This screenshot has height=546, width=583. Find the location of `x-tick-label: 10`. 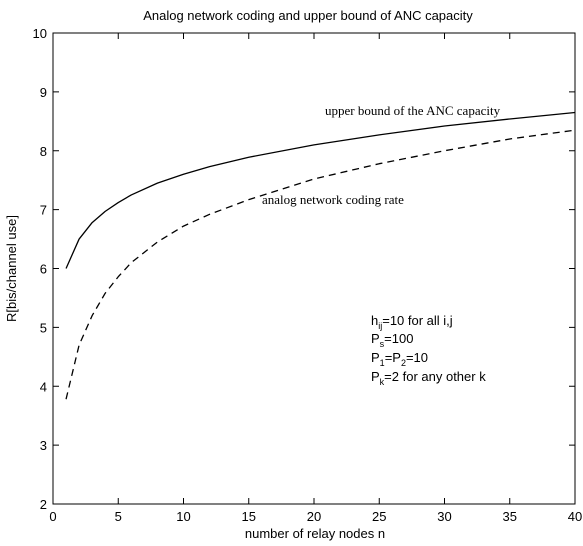

x-tick-label: 10 is located at coordinates (183, 516).